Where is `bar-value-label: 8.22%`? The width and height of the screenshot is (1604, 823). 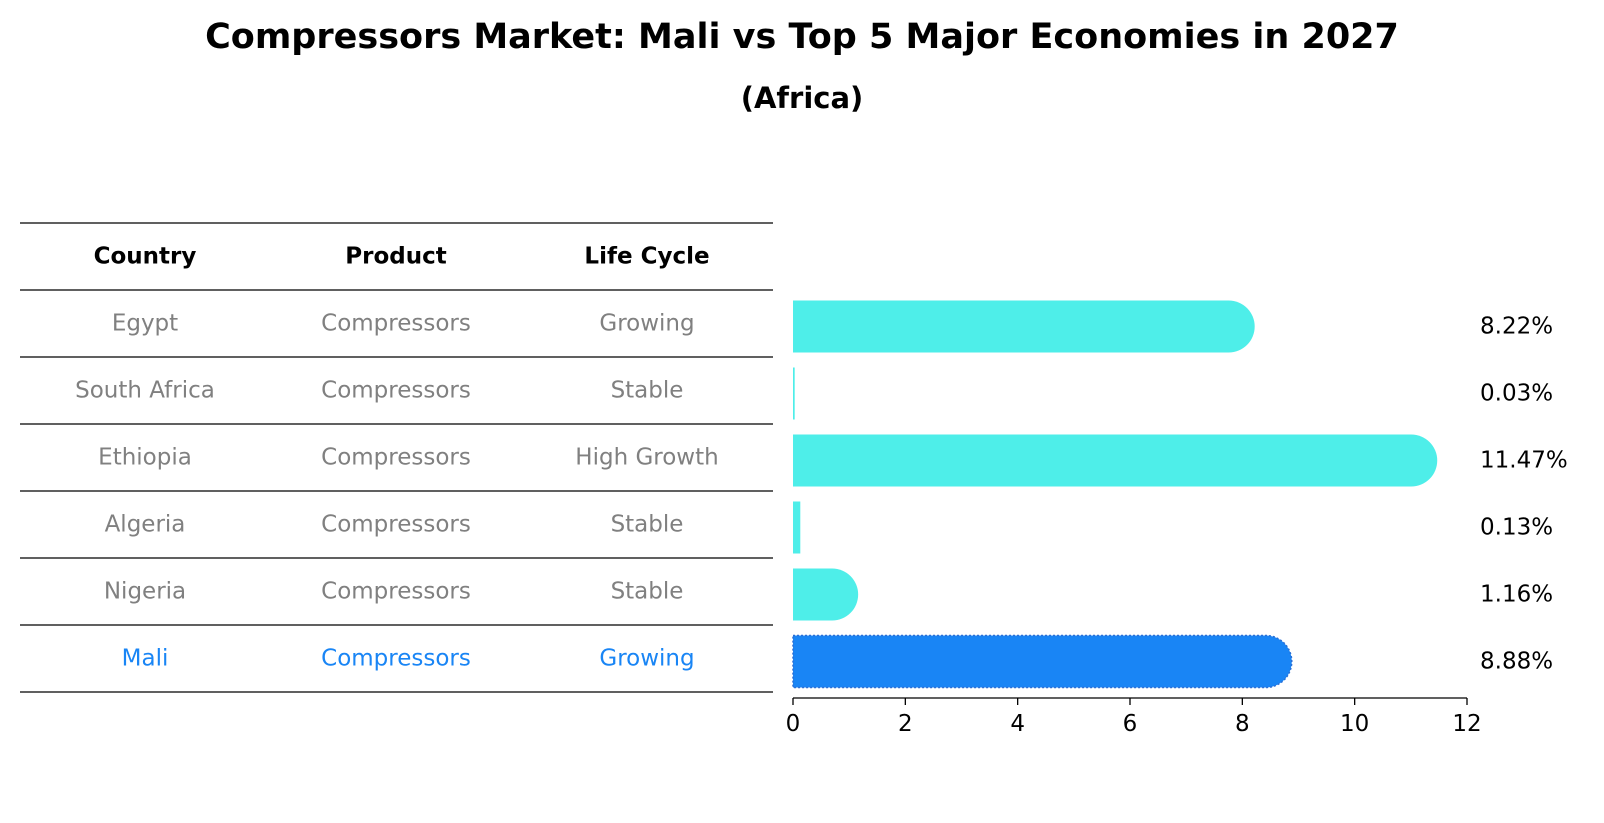 bar-value-label: 8.22% is located at coordinates (1516, 327).